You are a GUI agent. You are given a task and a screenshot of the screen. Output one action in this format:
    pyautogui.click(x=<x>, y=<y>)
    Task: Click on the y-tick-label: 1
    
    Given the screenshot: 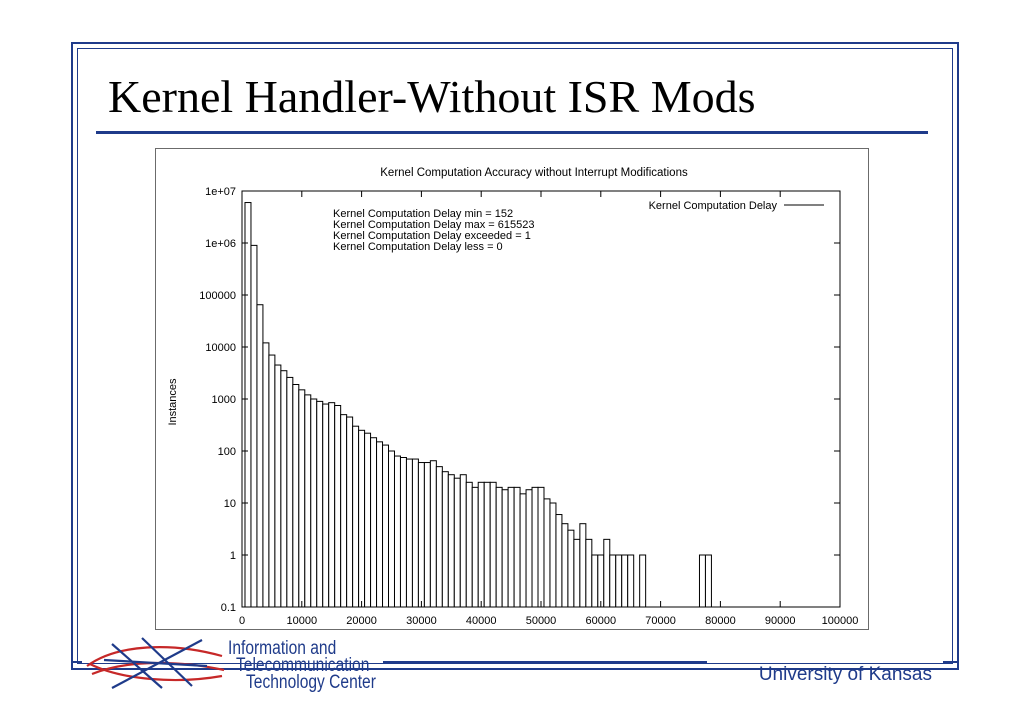 What is the action you would take?
    pyautogui.click(x=233, y=556)
    